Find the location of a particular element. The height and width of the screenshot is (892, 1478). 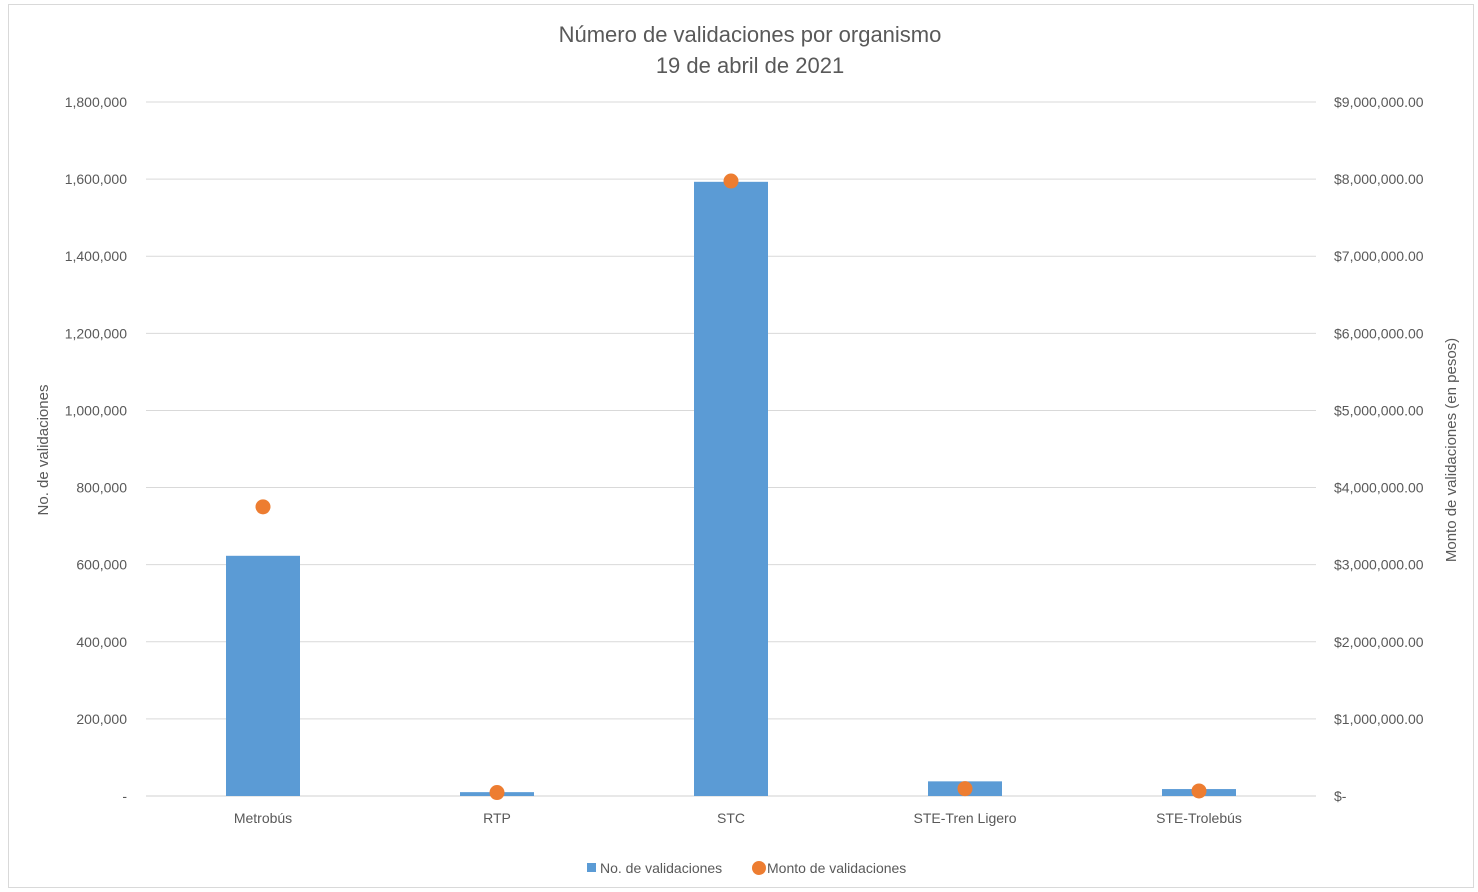

right-tick-label: $6,000,000.00 is located at coordinates (1379, 333).